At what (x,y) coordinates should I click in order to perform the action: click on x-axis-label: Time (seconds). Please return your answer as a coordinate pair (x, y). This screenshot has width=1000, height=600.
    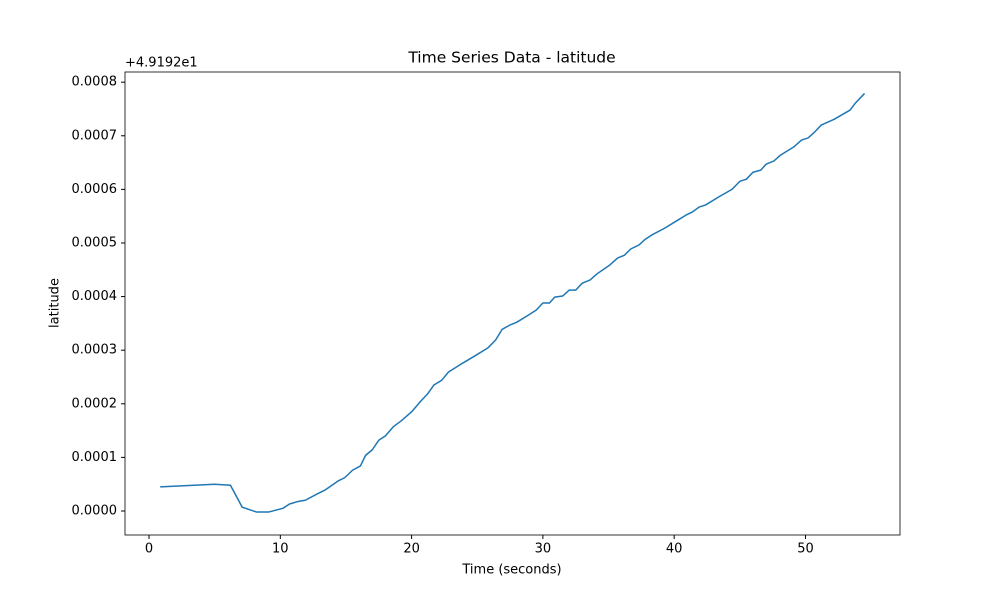
    Looking at the image, I should click on (511, 570).